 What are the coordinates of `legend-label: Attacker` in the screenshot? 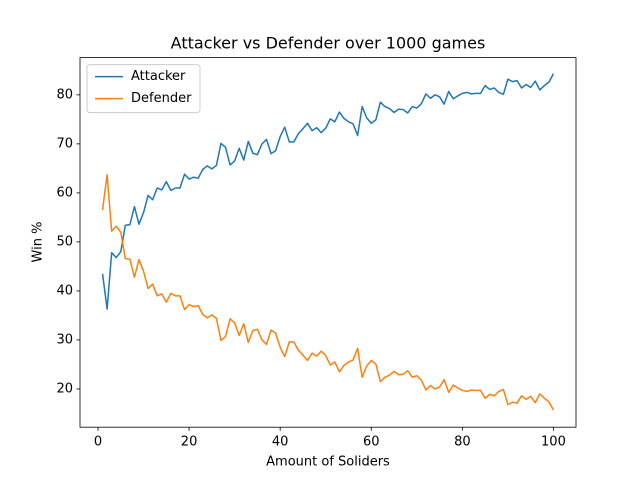 It's located at (158, 76).